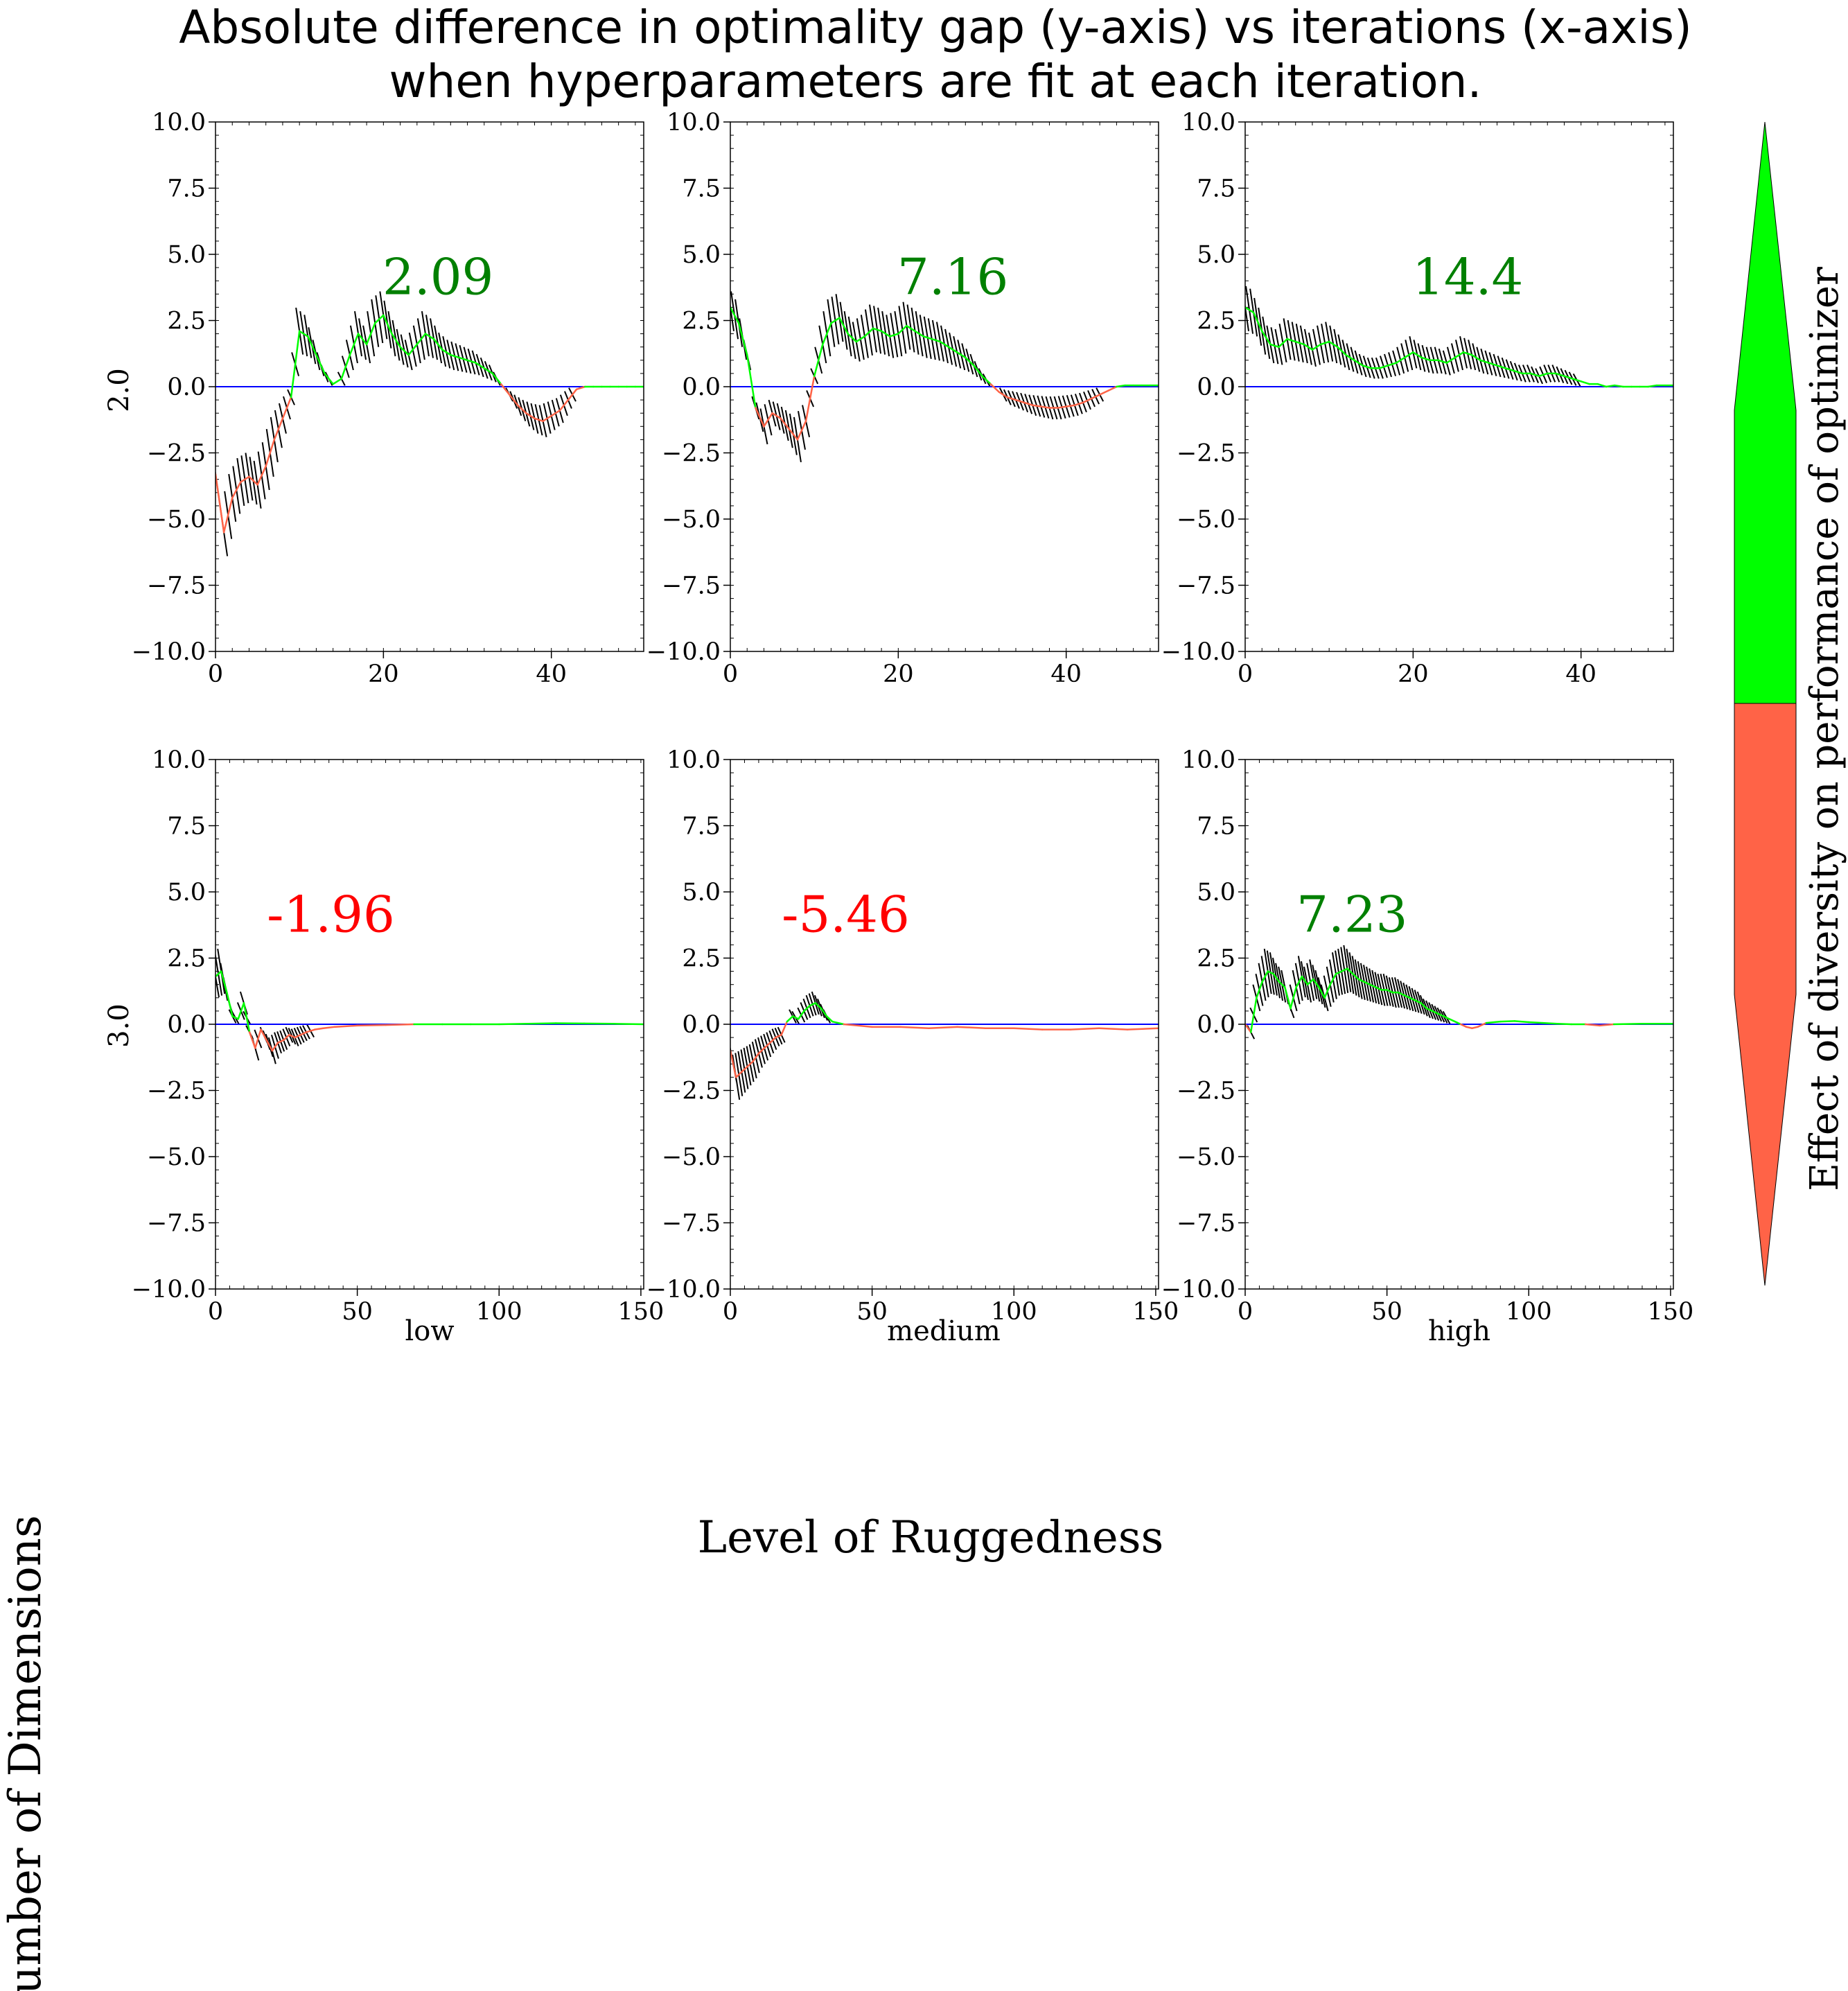 This screenshot has height=1991, width=1848. I want to click on panel-2_0d-medium-hatch-mark, so click(732, 316).